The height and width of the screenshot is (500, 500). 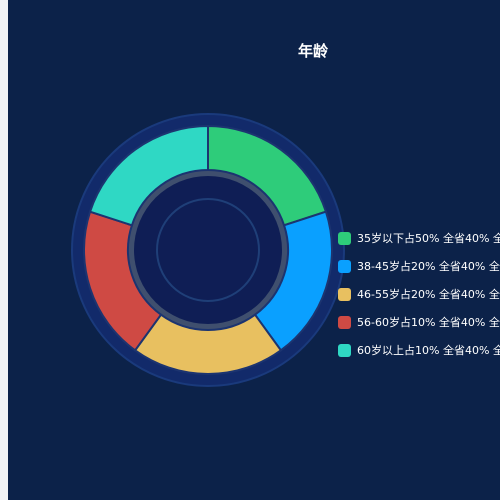 I want to click on legend-item: 35岁以下占50% 全省40% 全国, so click(x=419, y=238).